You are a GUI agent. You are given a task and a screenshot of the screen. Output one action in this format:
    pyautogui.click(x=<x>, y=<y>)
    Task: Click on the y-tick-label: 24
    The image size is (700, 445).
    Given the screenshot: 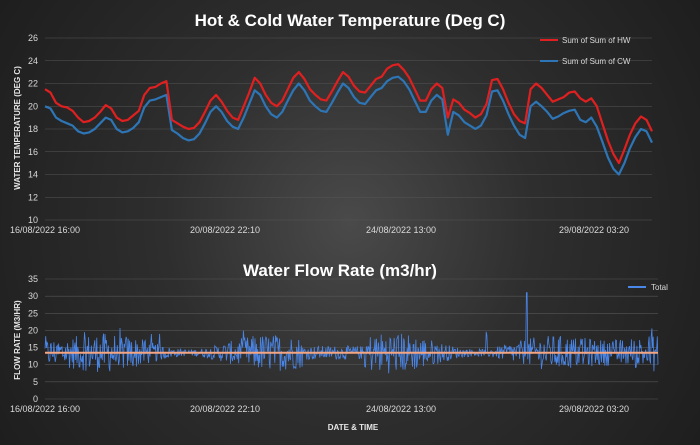 What is the action you would take?
    pyautogui.click(x=33, y=61)
    